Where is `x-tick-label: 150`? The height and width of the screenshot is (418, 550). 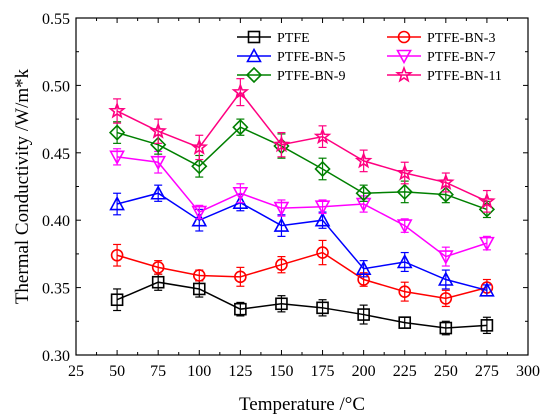
x-tick-label: 150 is located at coordinates (281, 371).